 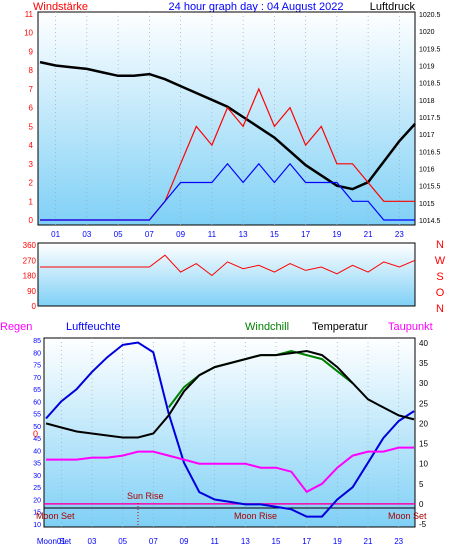 I want to click on compass-label: S, so click(x=439, y=277).